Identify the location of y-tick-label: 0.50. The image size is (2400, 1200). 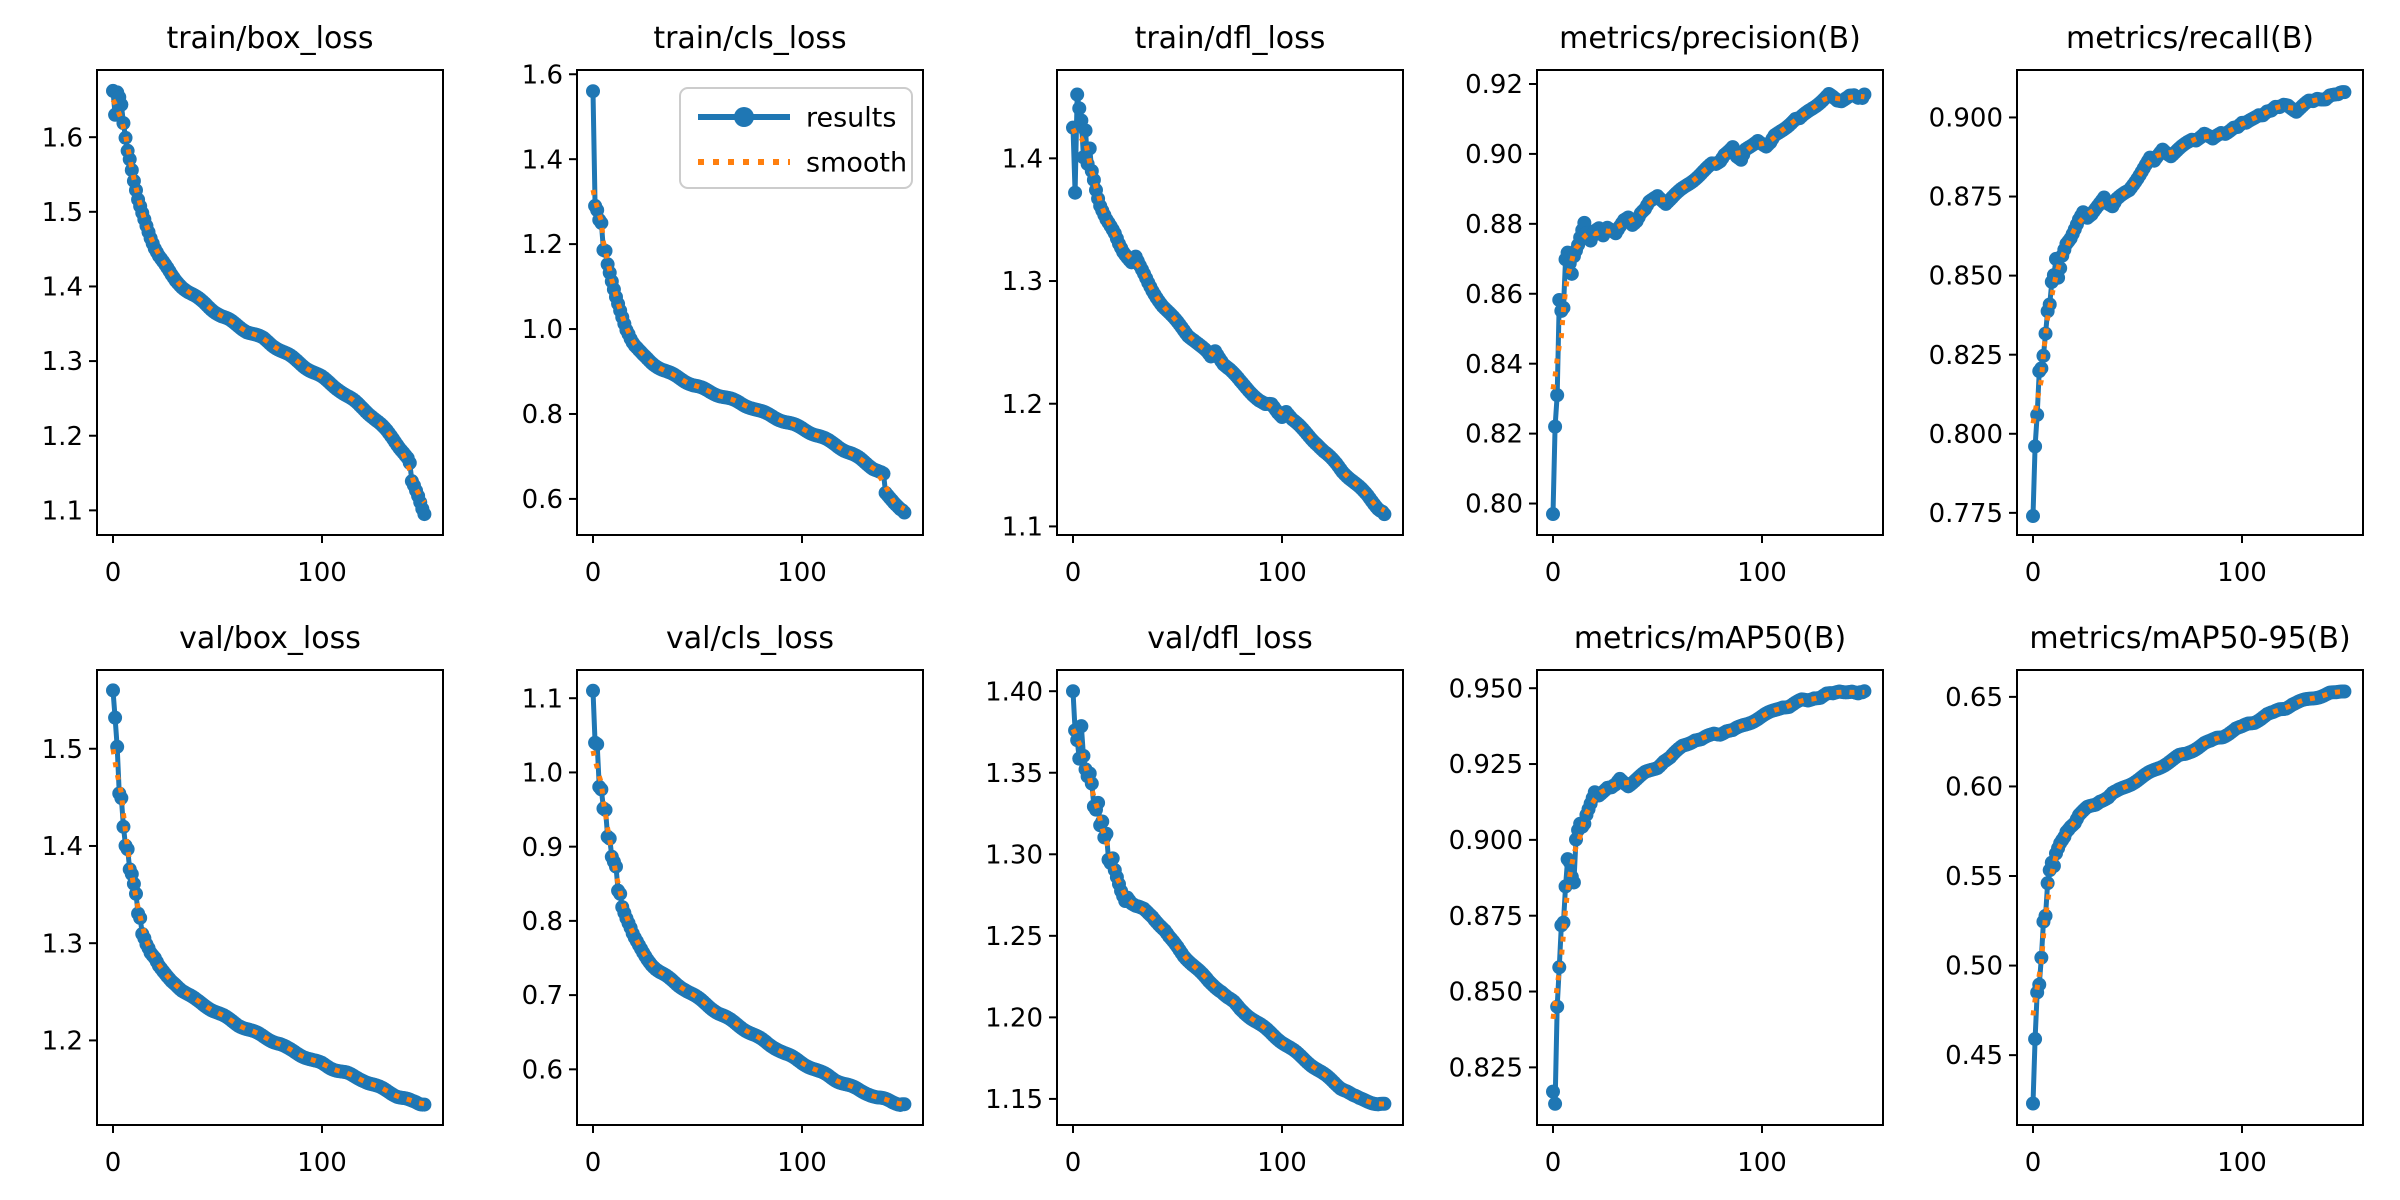
(1974, 967).